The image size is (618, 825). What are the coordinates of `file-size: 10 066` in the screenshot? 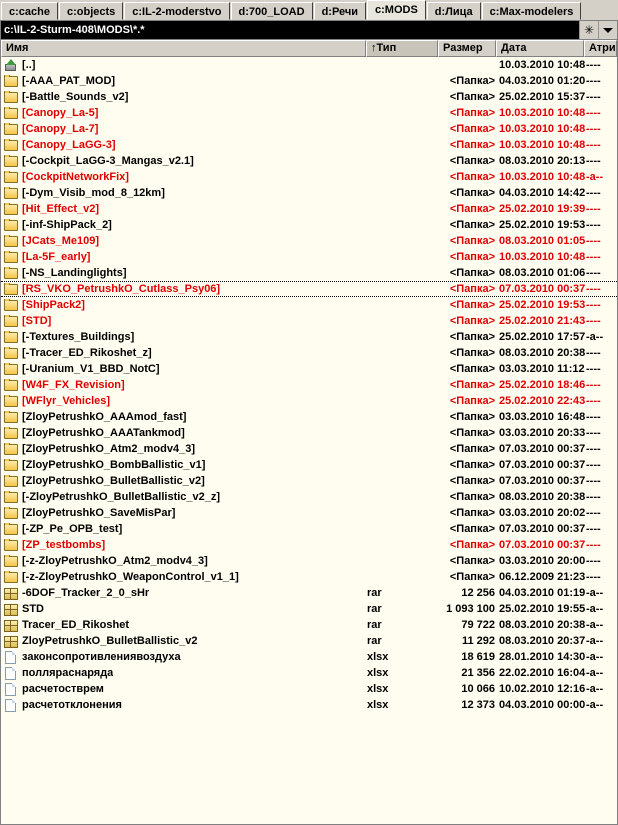 It's located at (478, 689).